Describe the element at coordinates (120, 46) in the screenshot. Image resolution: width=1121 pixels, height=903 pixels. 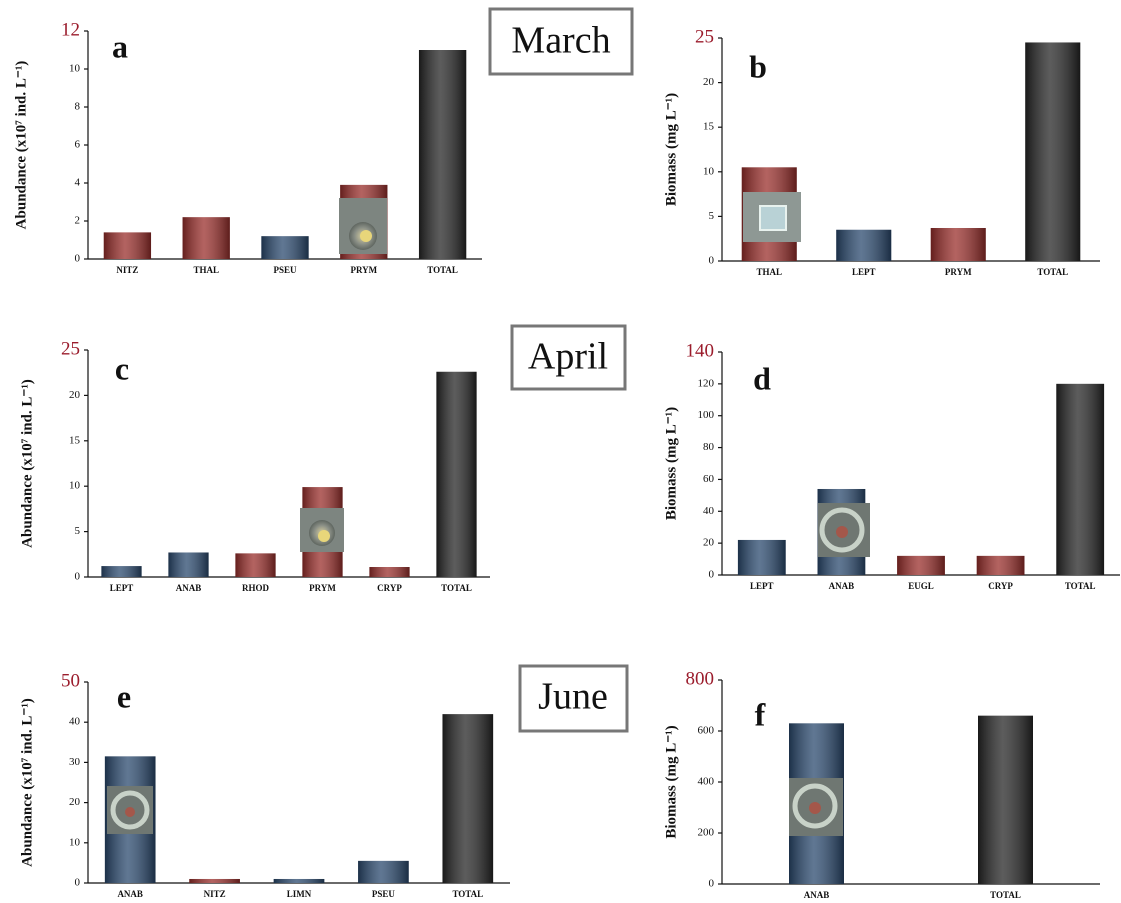
I see `panel-letter: a` at that location.